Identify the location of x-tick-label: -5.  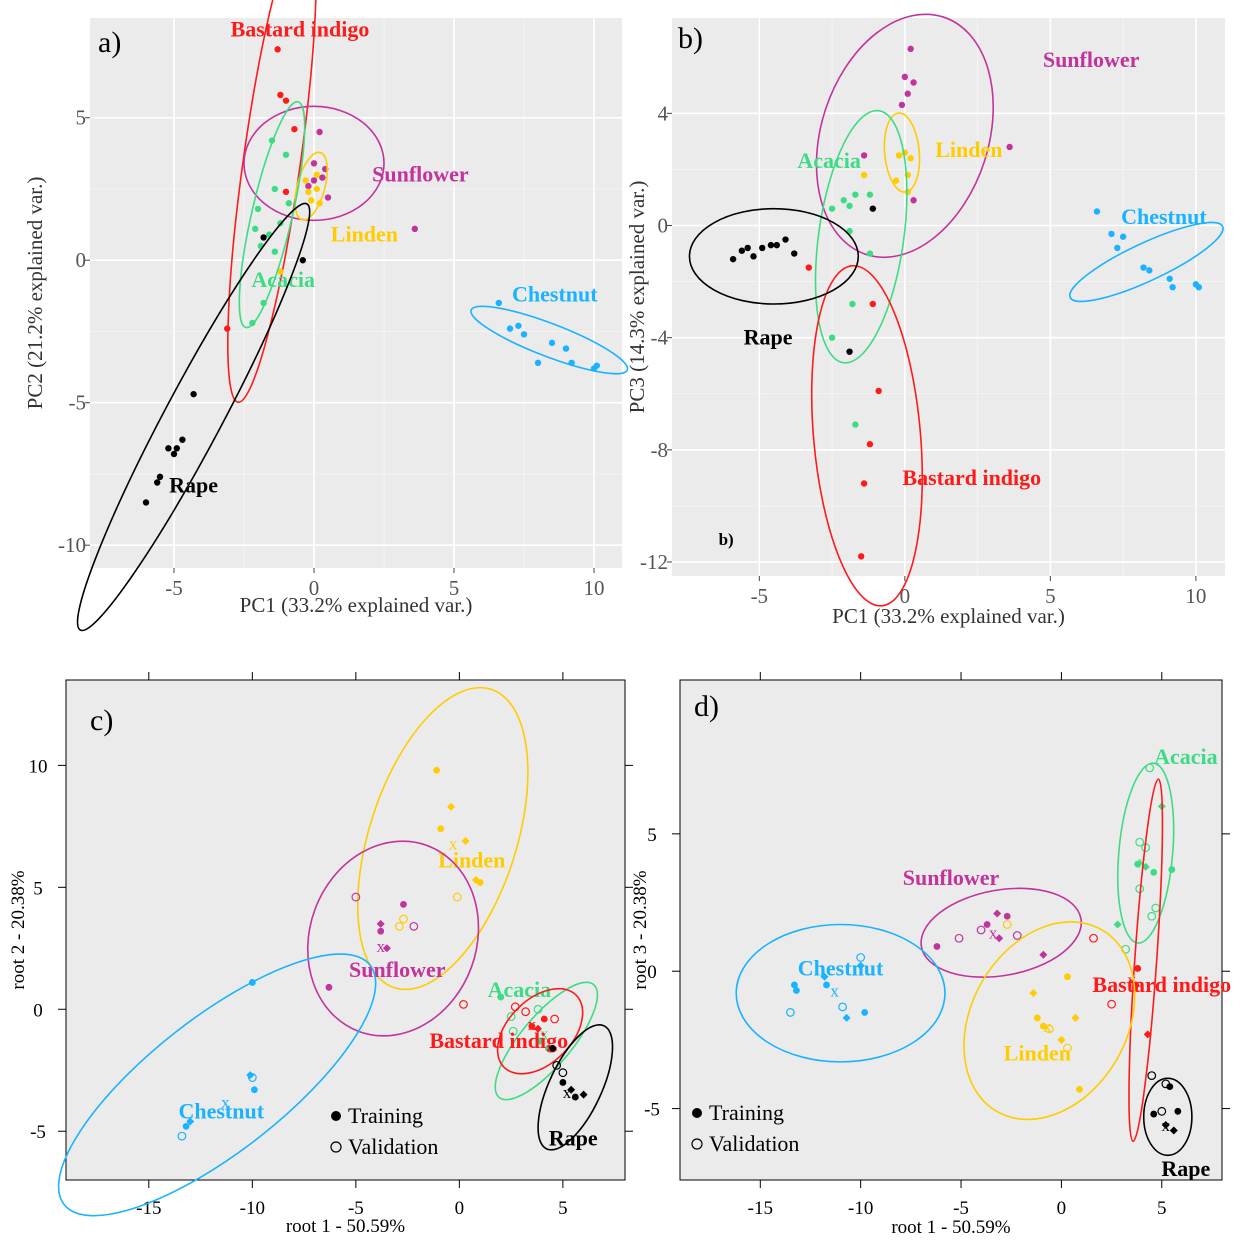
(356, 1208).